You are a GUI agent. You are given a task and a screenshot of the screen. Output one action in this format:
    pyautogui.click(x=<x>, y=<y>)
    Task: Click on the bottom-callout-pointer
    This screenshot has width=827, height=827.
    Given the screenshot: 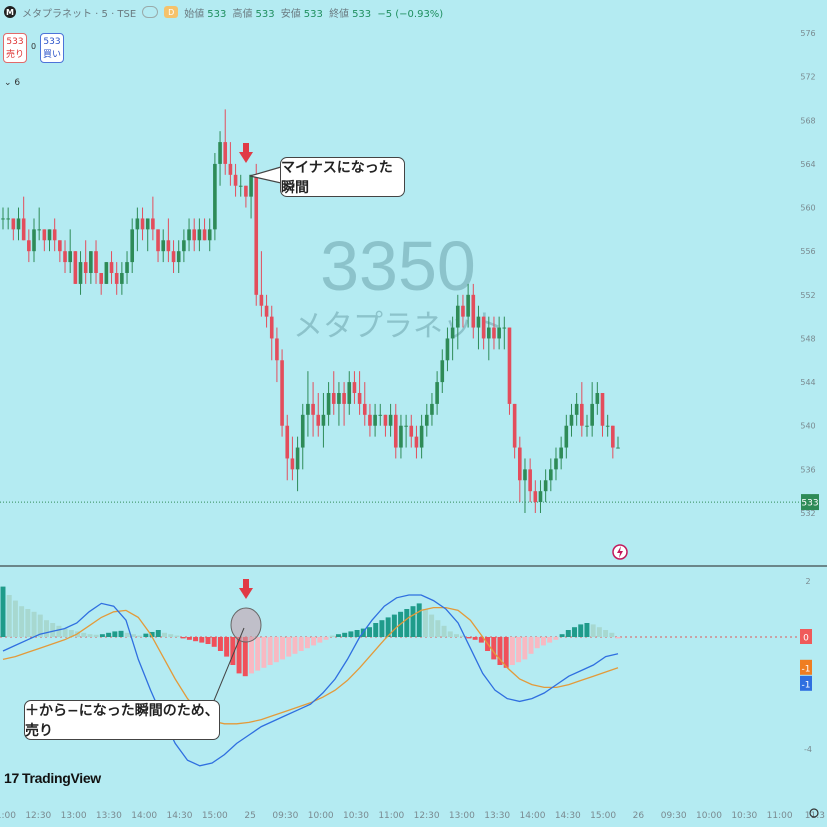 What is the action you would take?
    pyautogui.click(x=228, y=665)
    